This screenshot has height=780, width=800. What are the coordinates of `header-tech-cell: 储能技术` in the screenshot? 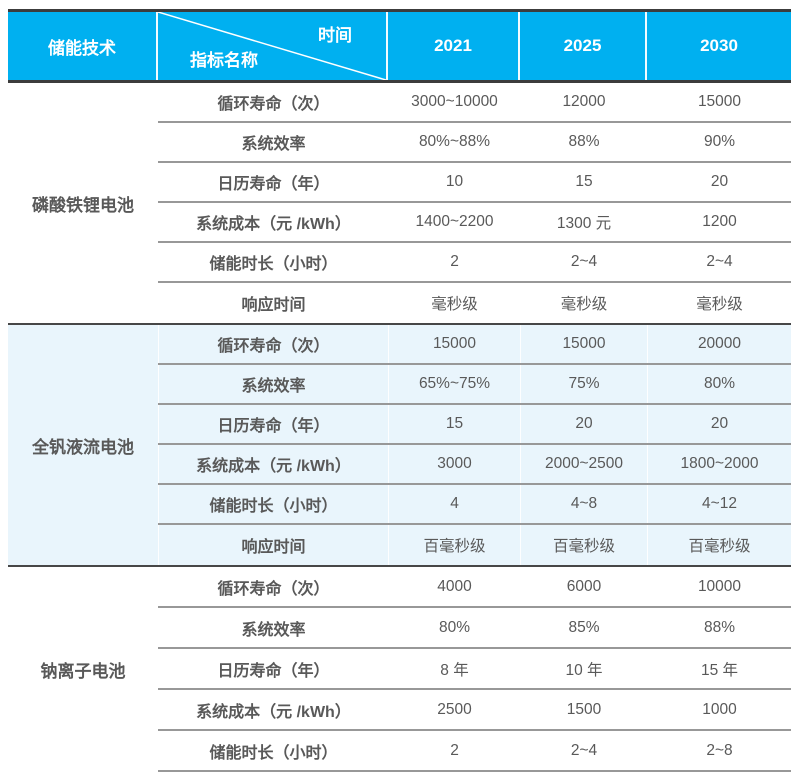 It's located at (83, 46).